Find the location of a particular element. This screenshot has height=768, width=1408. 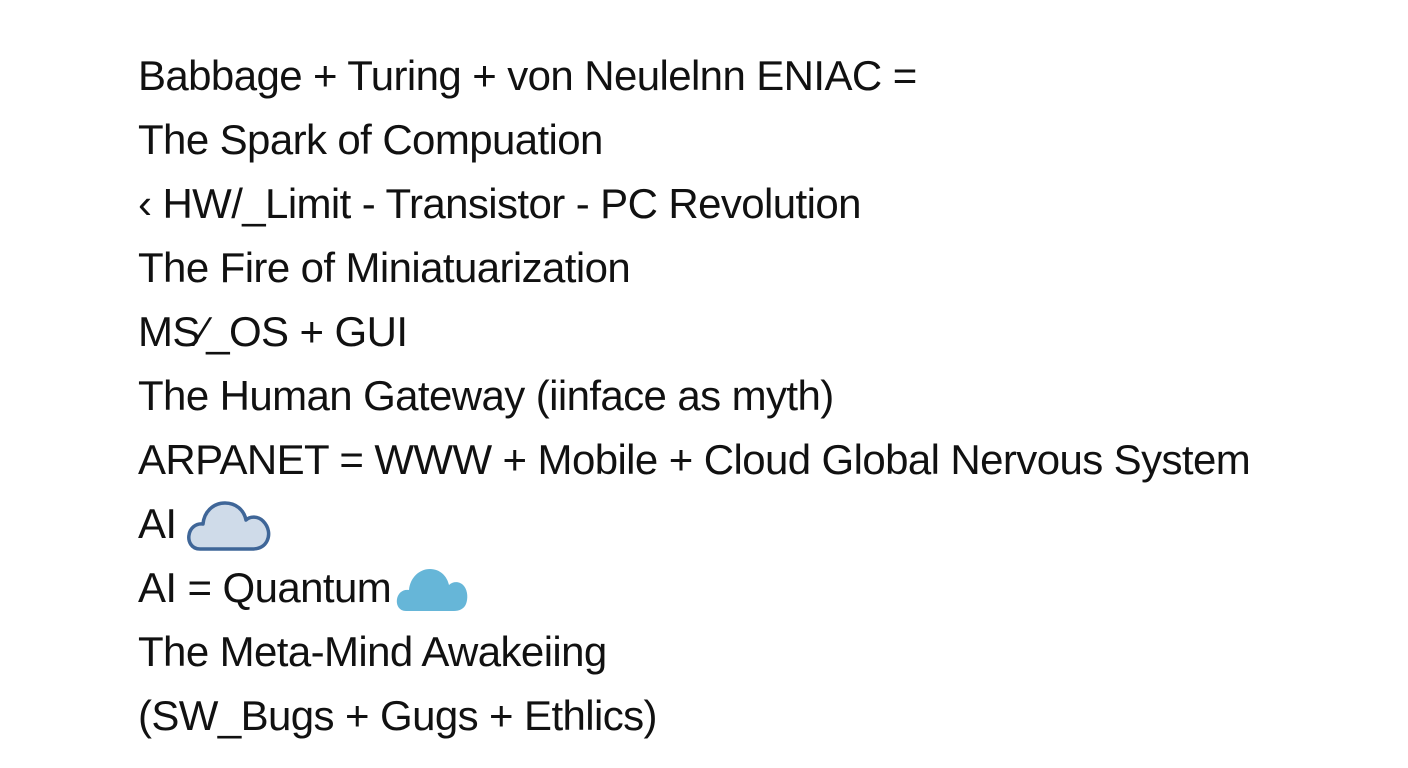

line-9-text: AI = Quantum is located at coordinates (265, 587).